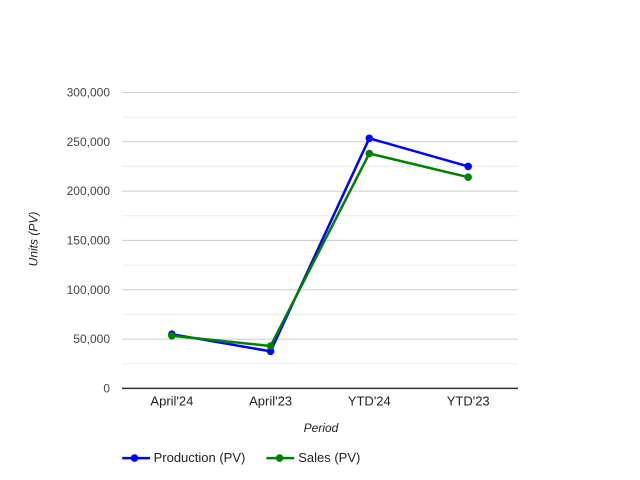 This screenshot has height=480, width=640. What do you see at coordinates (89, 240) in the screenshot?
I see `svg-text: 150,000` at bounding box center [89, 240].